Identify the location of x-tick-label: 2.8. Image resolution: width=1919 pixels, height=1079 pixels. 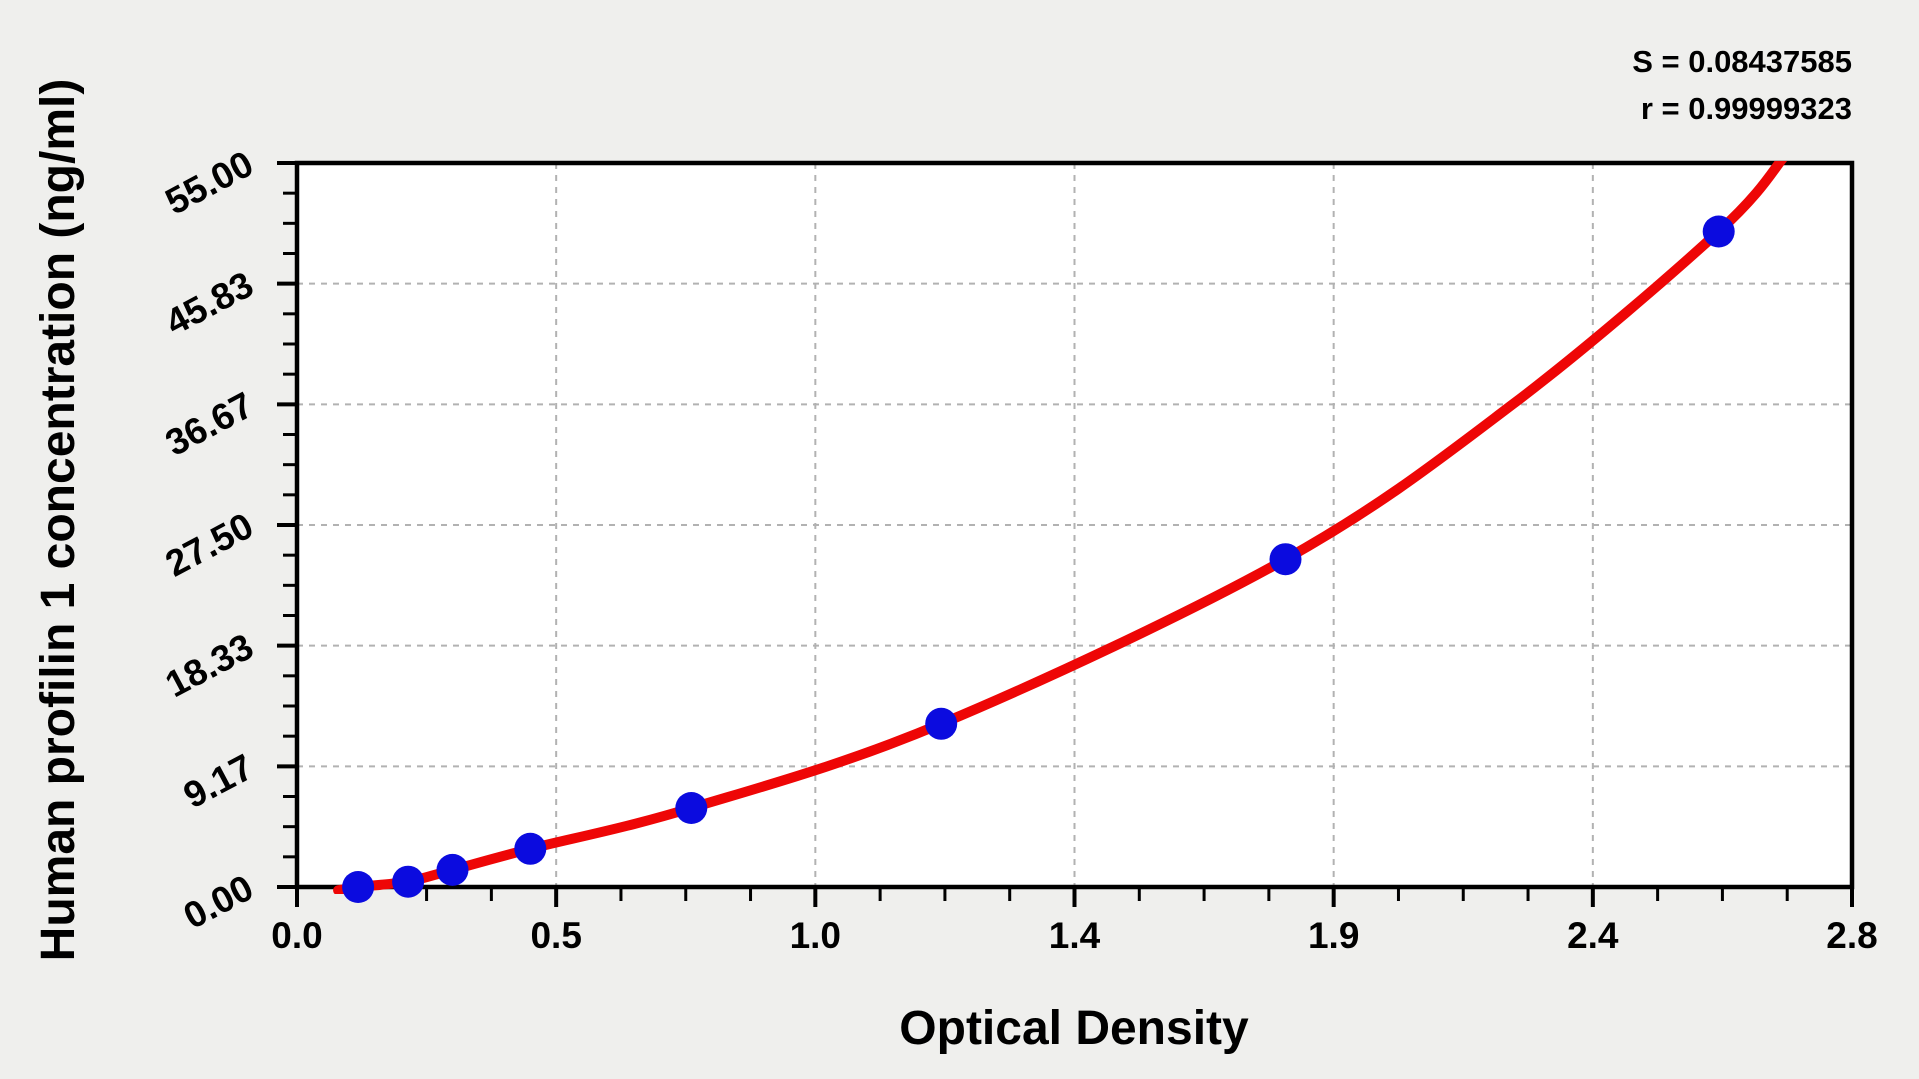
(1851, 935).